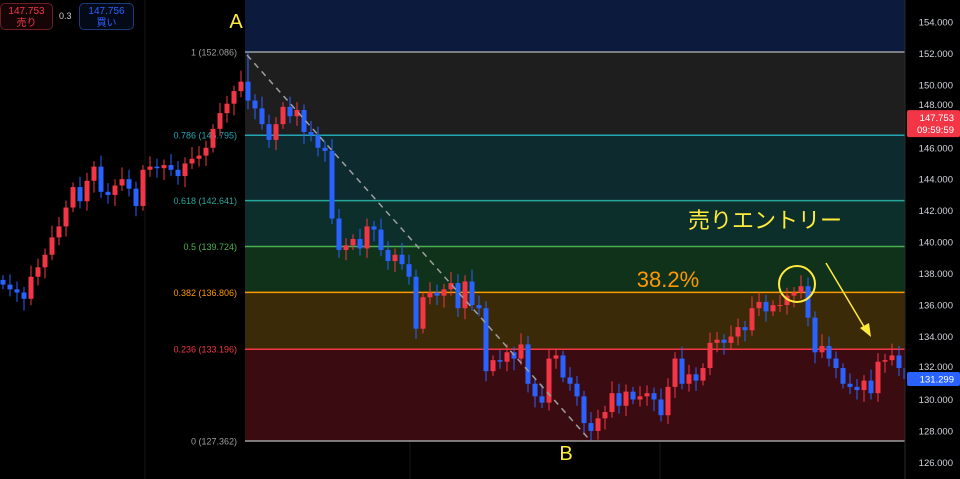 This screenshot has width=960, height=479. I want to click on fib-label: 0.786 (146.795), so click(205, 136).